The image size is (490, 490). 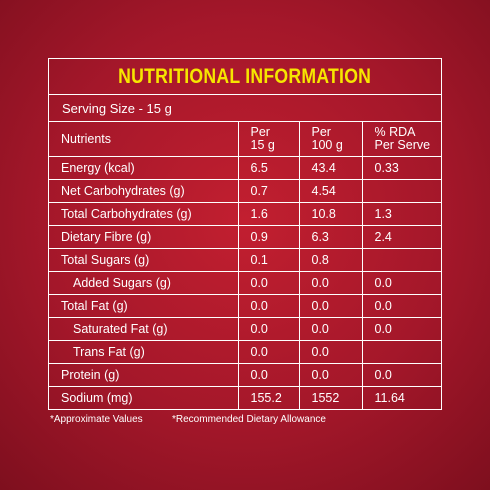 I want to click on table-row: Trans Fat (g) 0.0 0.0, so click(x=245, y=352).